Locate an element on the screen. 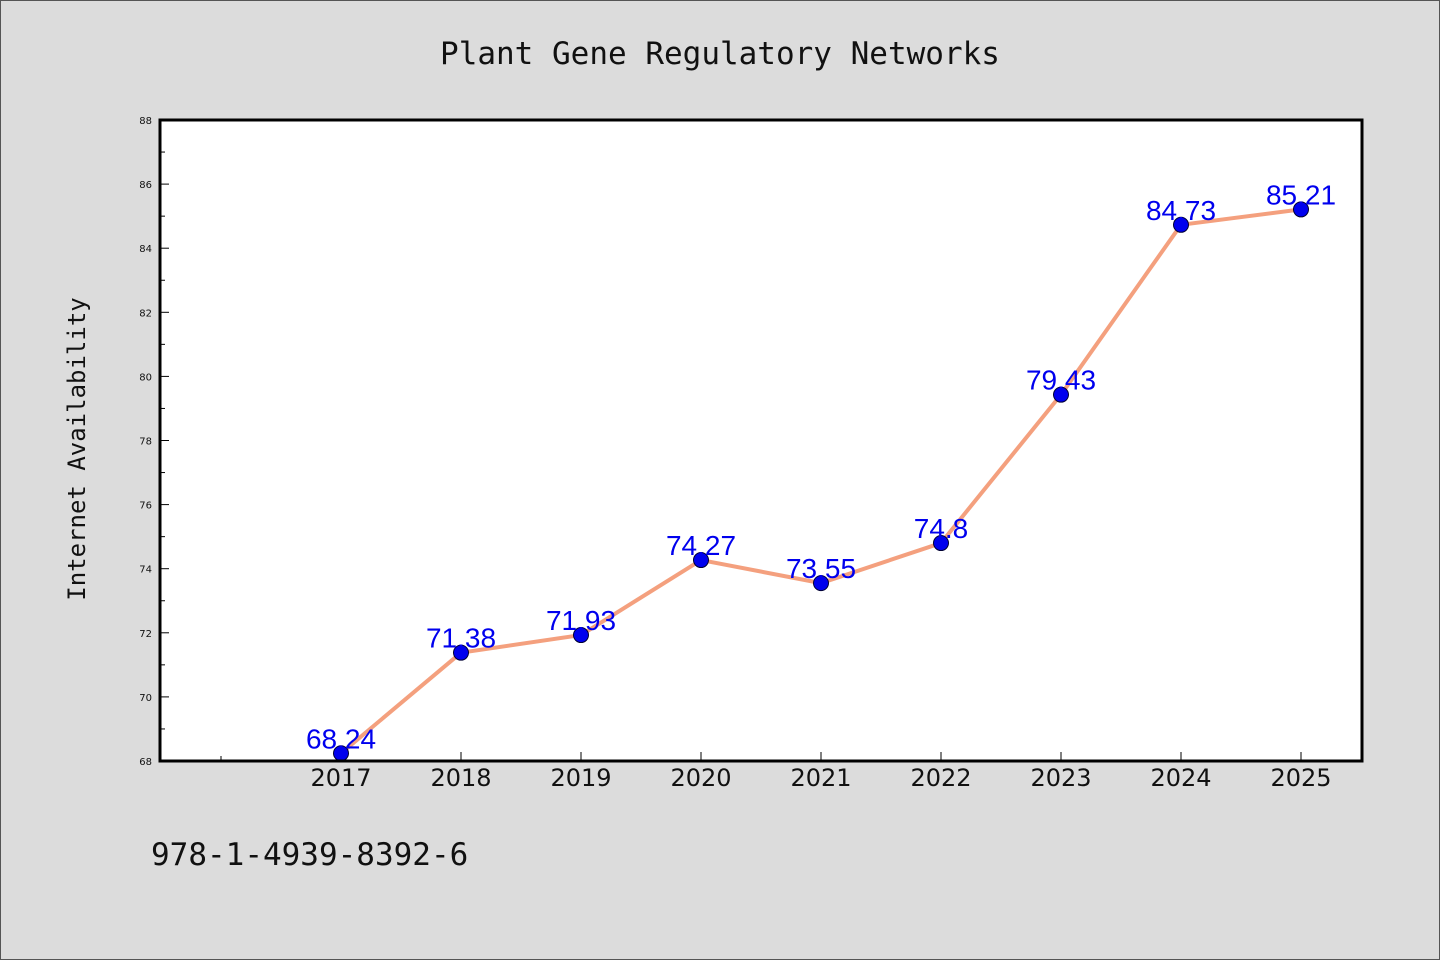 This screenshot has height=960, width=1440. x-tick-label: 2023 is located at coordinates (1060, 778).